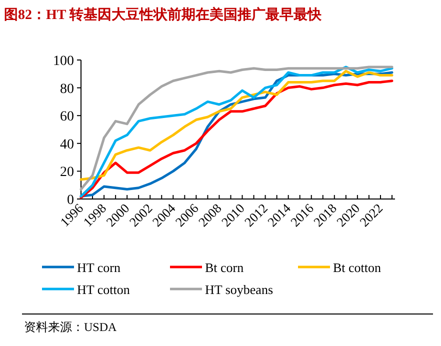  I want to click on y-tick-label: 40, so click(67, 144).